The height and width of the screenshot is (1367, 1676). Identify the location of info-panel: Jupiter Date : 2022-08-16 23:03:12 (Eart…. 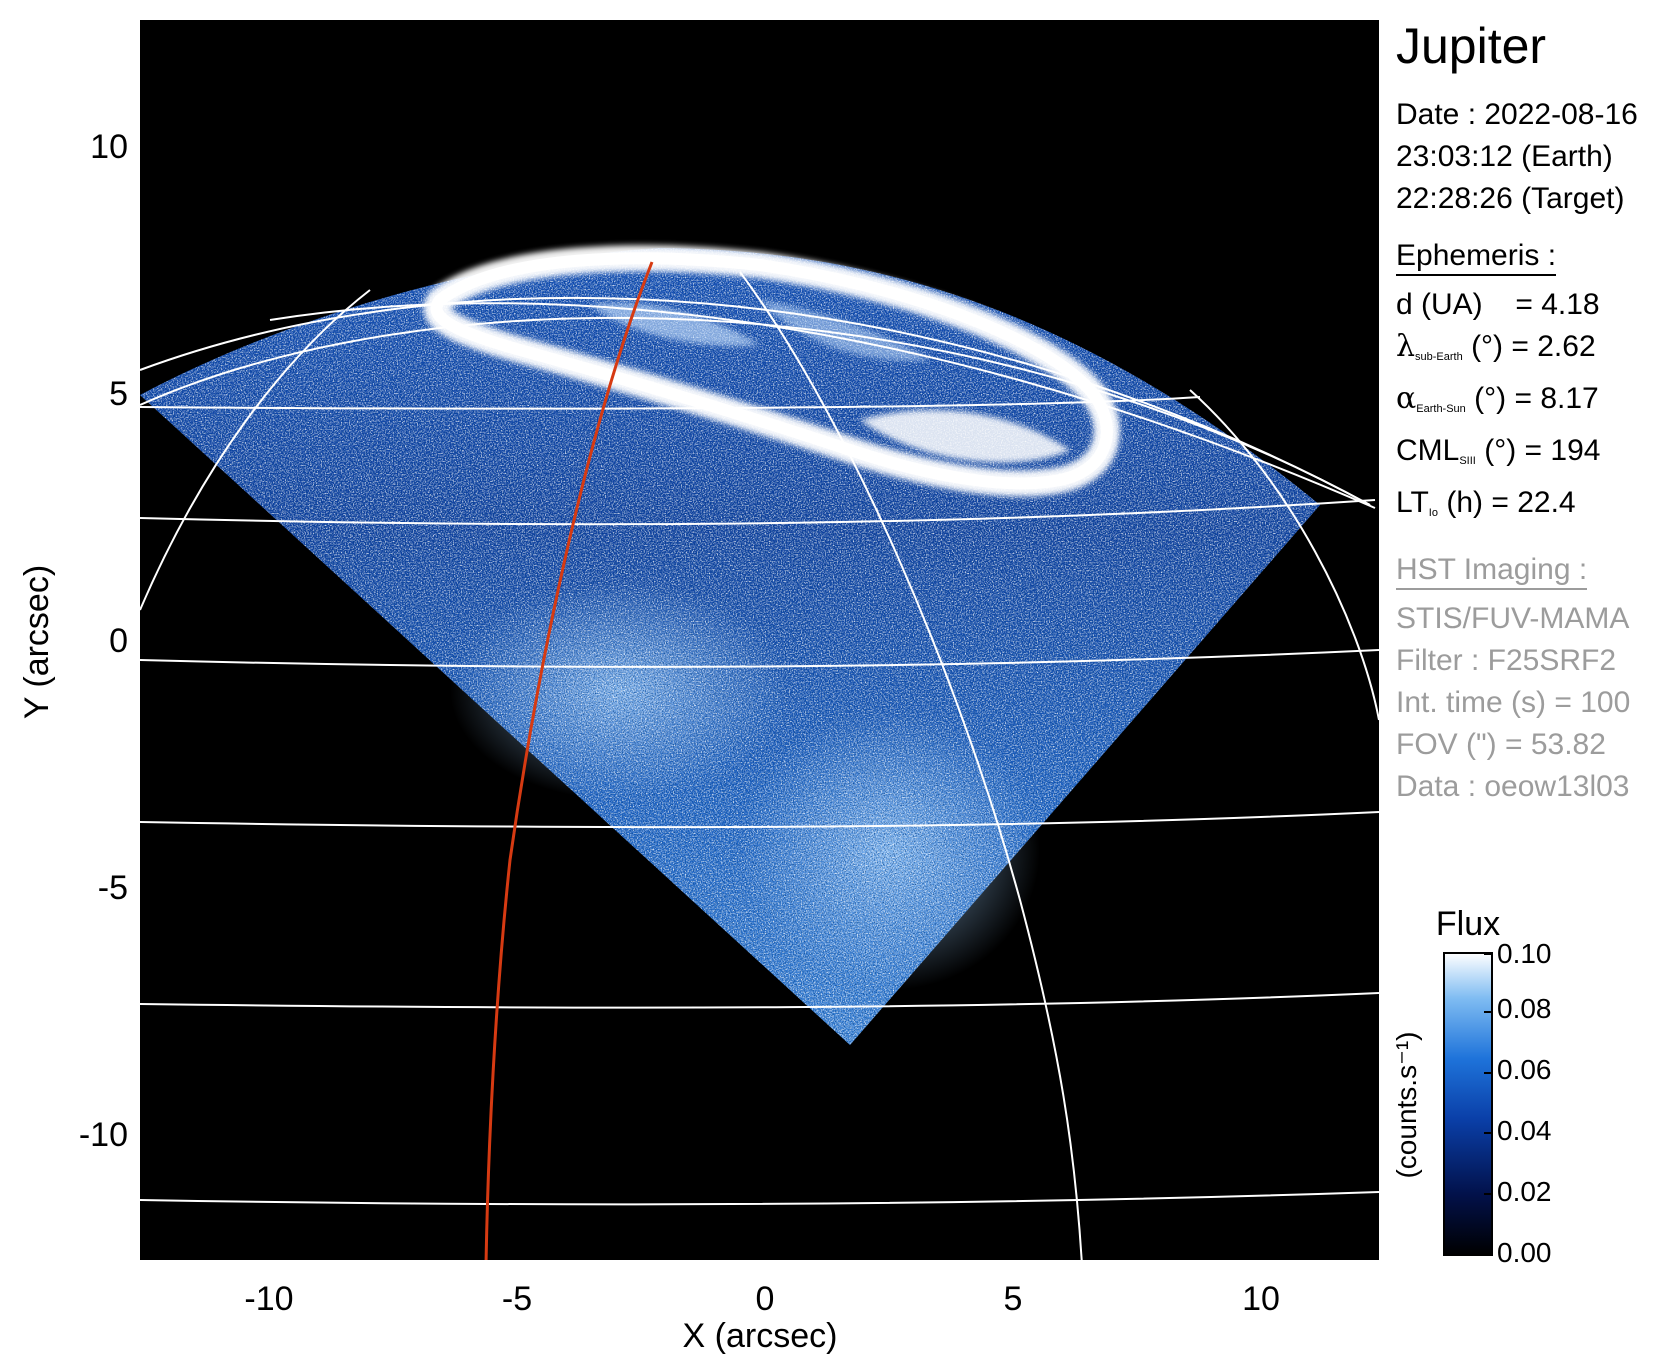
(1534, 411).